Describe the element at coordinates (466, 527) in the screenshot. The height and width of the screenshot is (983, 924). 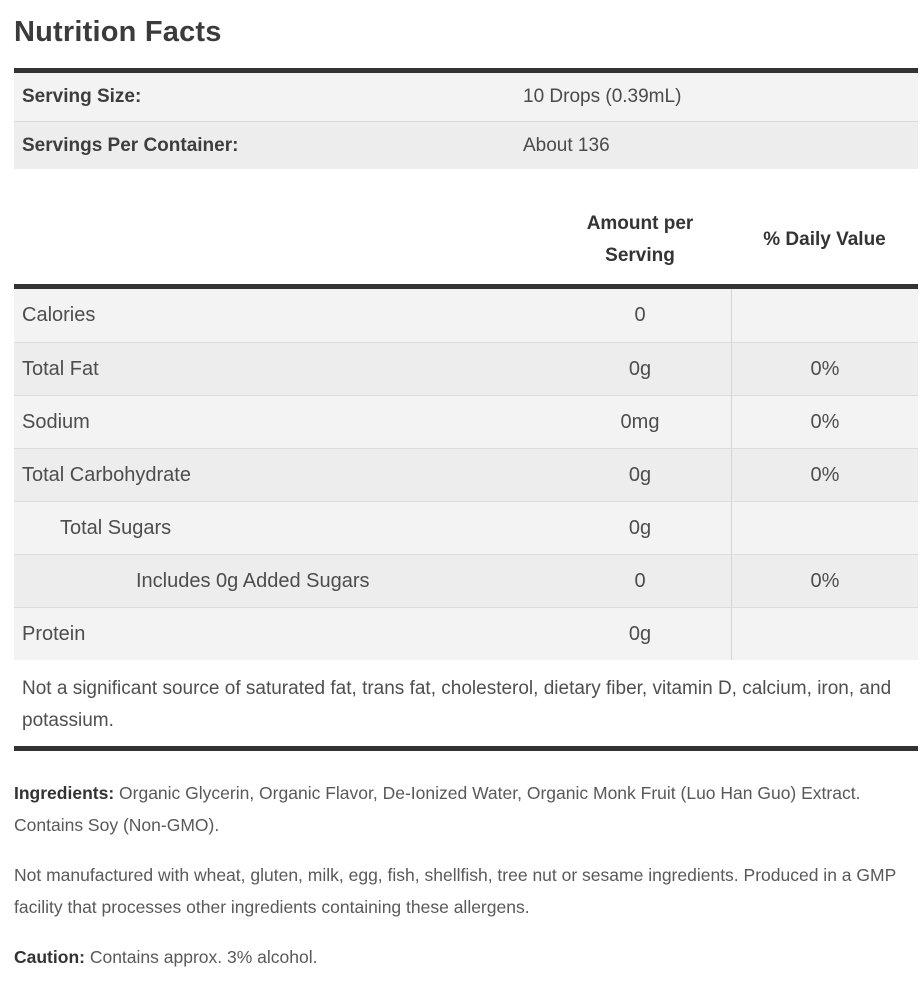
I see `table-row-total-sugars: Total Sugars 0g` at that location.